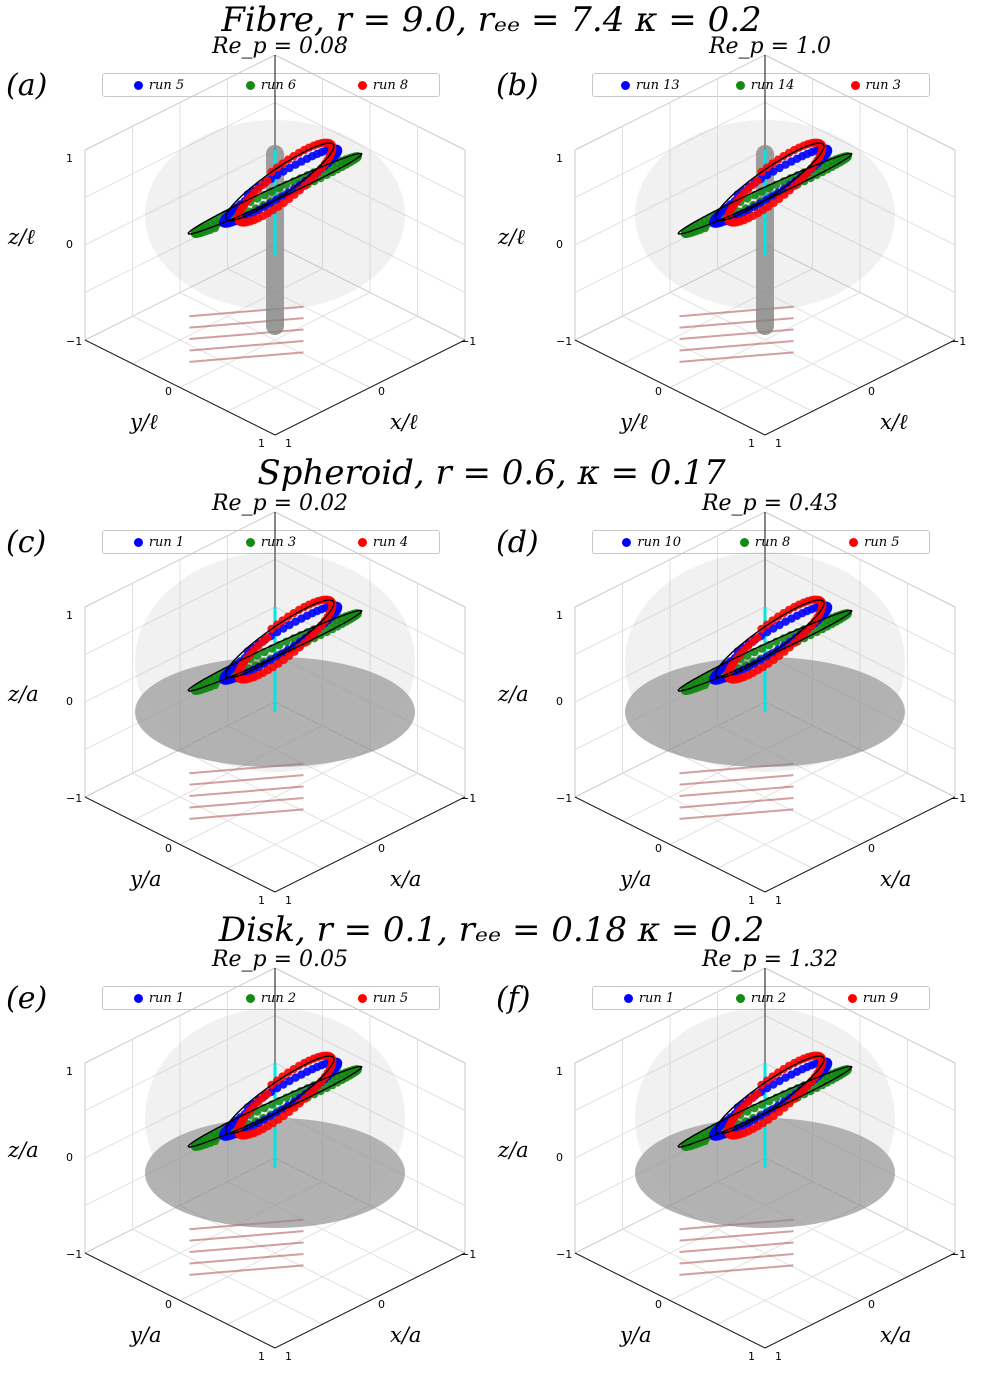 The width and height of the screenshot is (983, 1393). Describe the element at coordinates (511, 237) in the screenshot. I see `z-axis-label: z/ℓ` at that location.